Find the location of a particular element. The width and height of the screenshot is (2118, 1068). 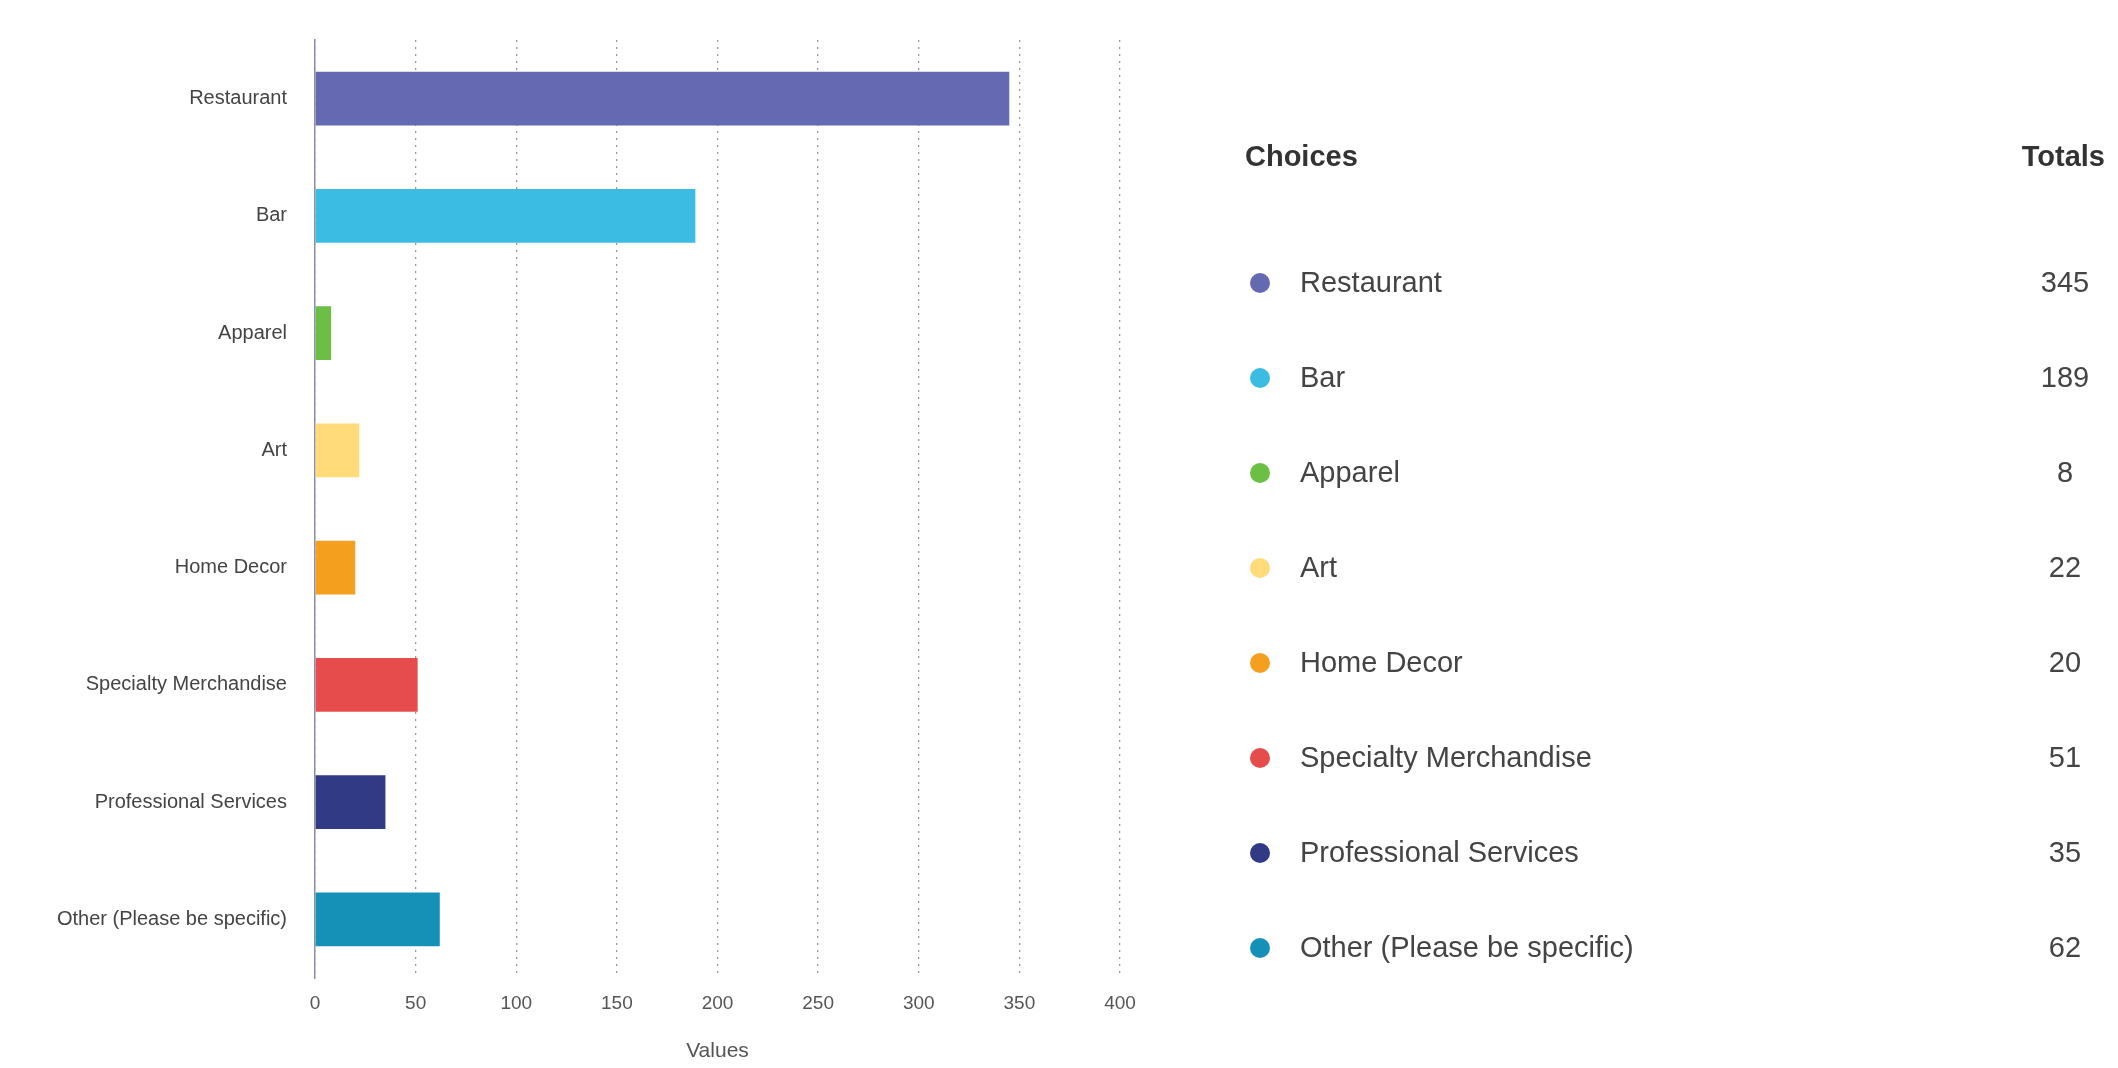

text: Totals is located at coordinates (2063, 157).